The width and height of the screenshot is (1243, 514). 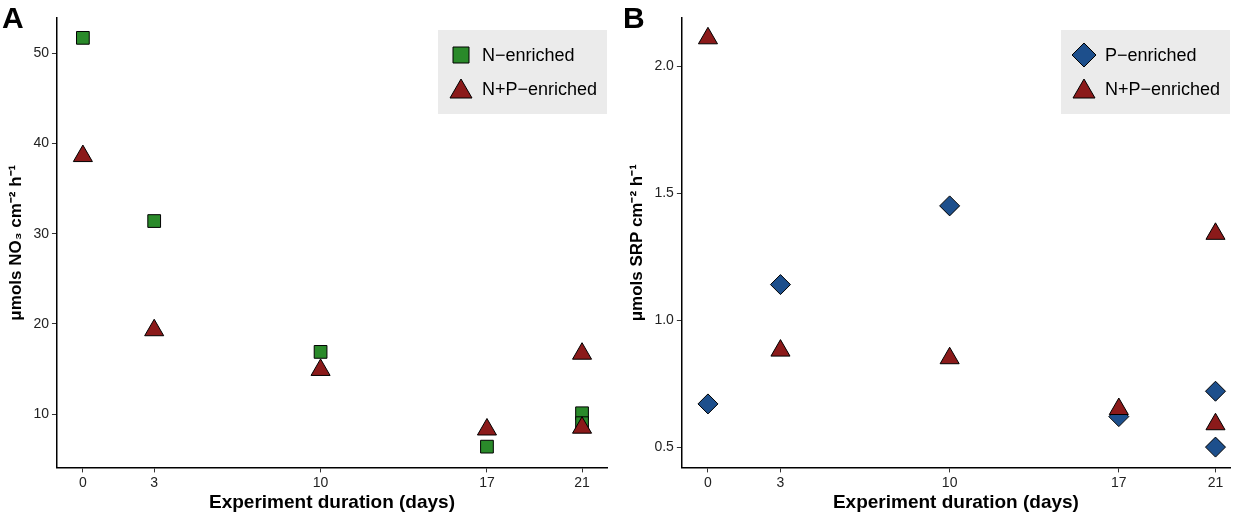 What do you see at coordinates (664, 192) in the screenshot?
I see `y-tick-label: 1.5` at bounding box center [664, 192].